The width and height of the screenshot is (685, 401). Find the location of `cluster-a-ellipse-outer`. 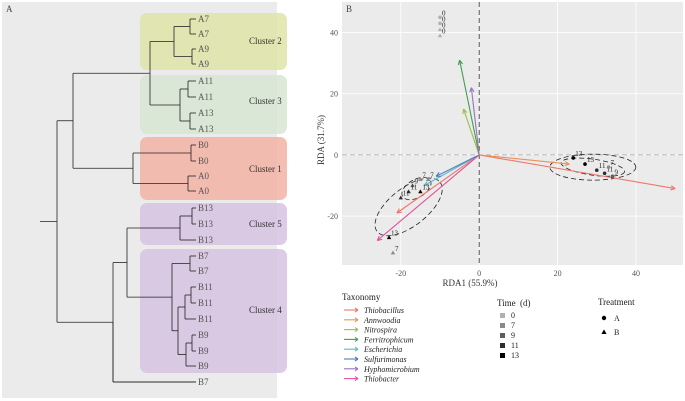

cluster-a-ellipse-outer is located at coordinates (593, 167).